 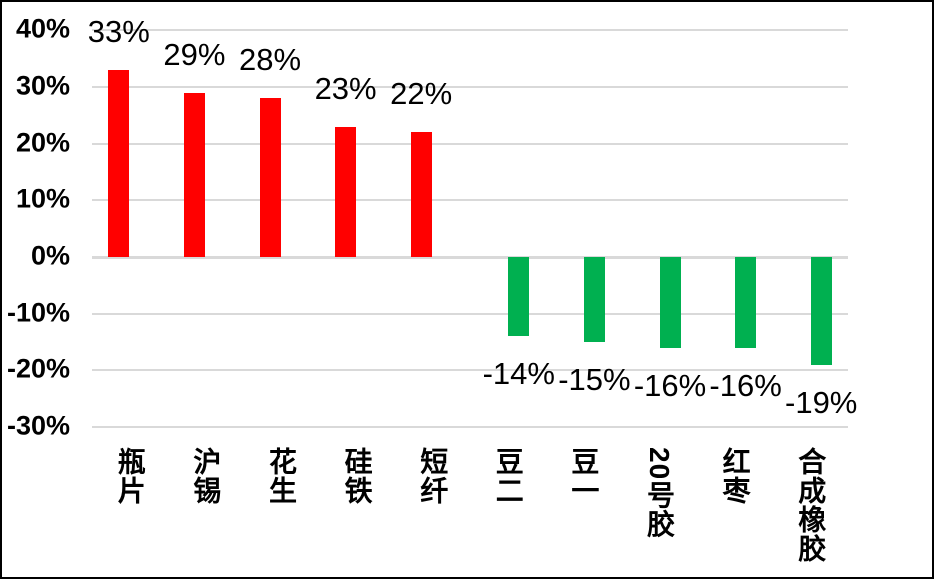 What do you see at coordinates (357, 476) in the screenshot?
I see `category-label: 硅铁` at bounding box center [357, 476].